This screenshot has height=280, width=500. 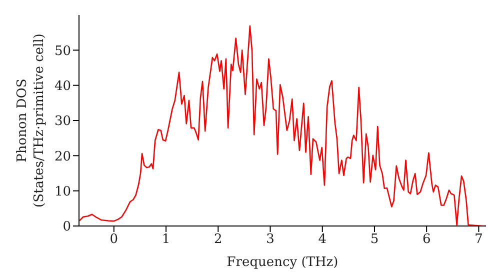 What do you see at coordinates (62, 192) in the screenshot?
I see `y-tick-label: 10` at bounding box center [62, 192].